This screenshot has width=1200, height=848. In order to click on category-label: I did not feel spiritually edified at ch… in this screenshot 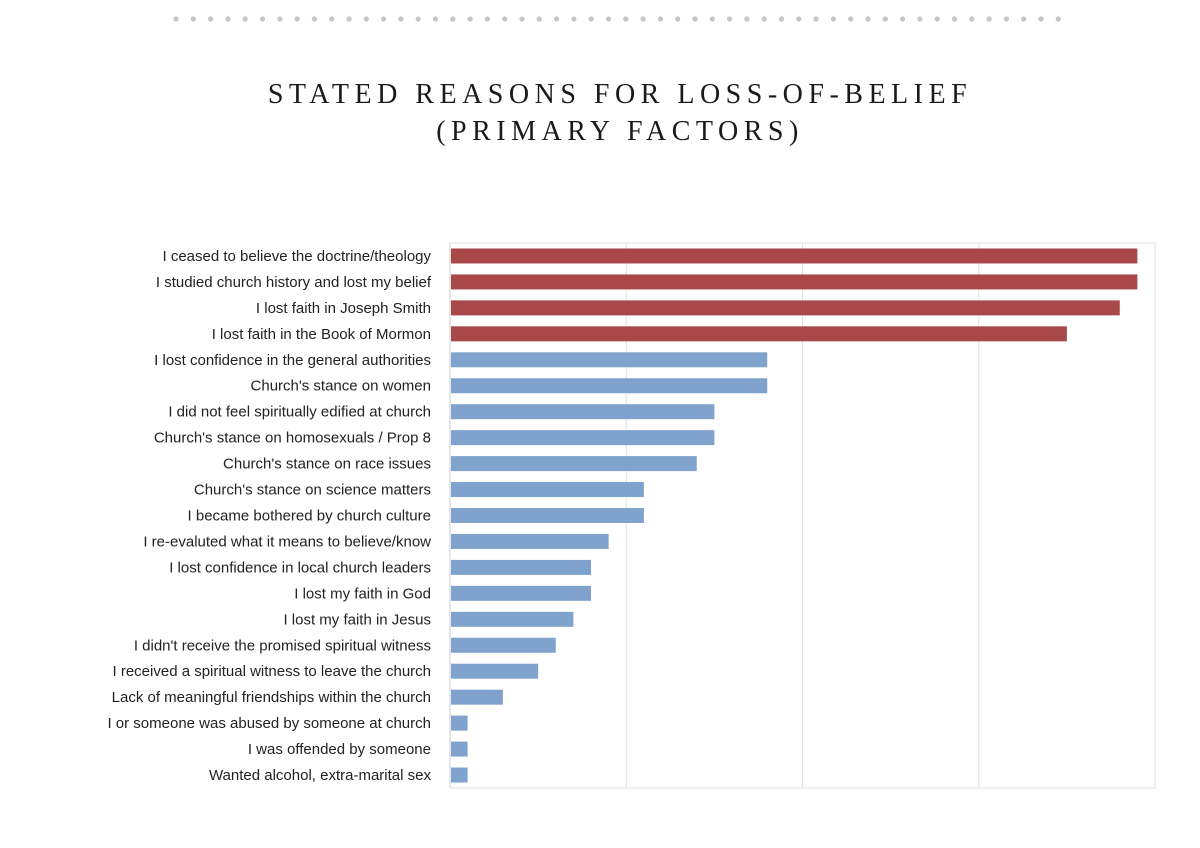, I will do `click(299, 412)`.